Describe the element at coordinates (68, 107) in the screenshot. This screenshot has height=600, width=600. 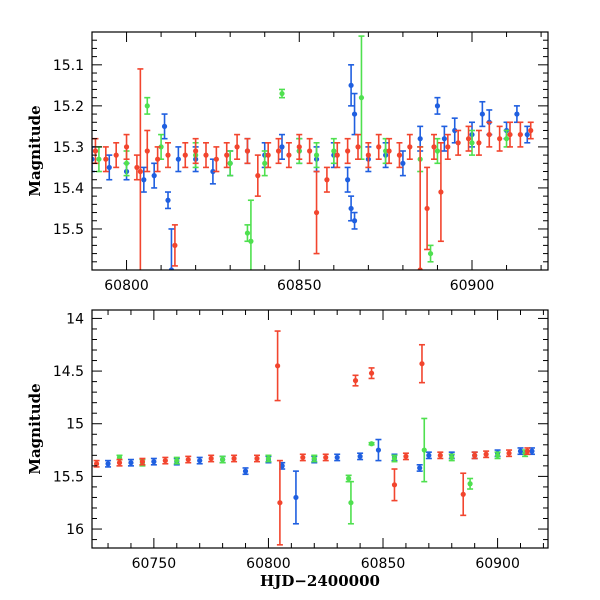
I see `y-tick-label: 15.2` at that location.